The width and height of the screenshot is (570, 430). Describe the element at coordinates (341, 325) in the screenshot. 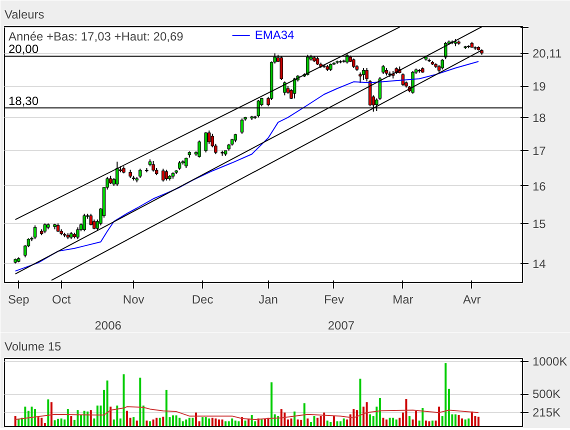

I see `text: 2007` at that location.